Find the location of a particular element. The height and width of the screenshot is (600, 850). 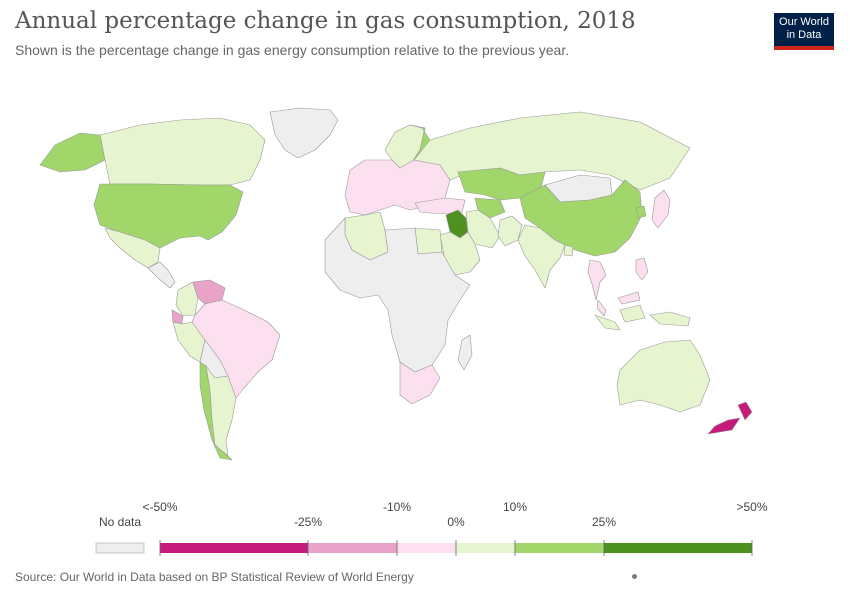

legend-tick-label: <-50% is located at coordinates (159, 507).